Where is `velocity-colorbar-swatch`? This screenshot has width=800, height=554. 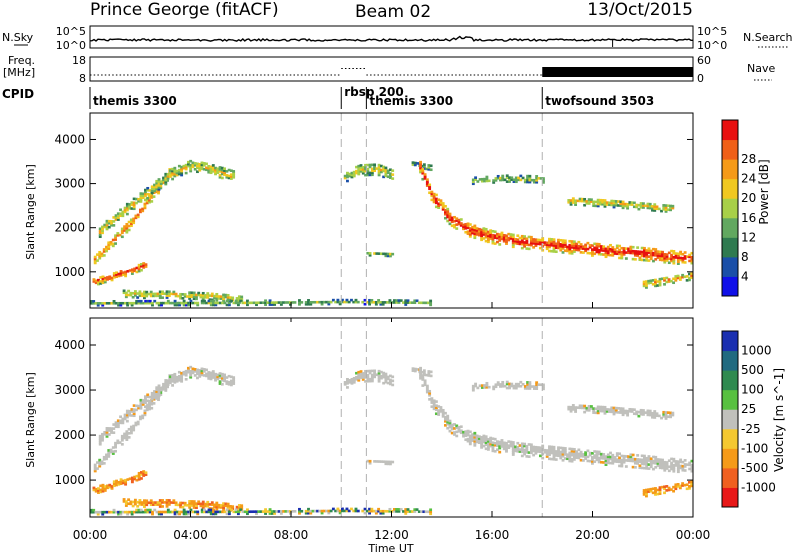 velocity-colorbar-swatch is located at coordinates (730, 419).